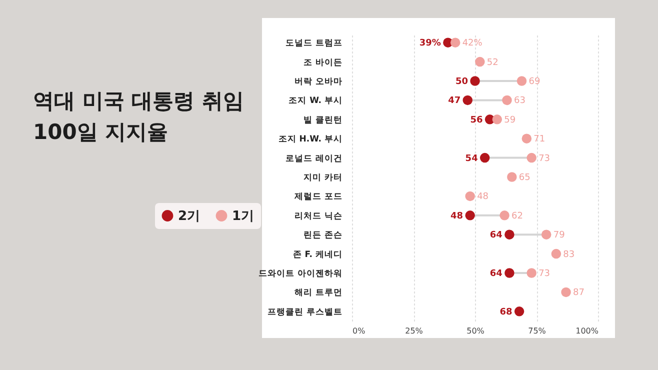 The image size is (658, 370). Describe the element at coordinates (314, 159) in the screenshot. I see `y-tick-label: 로널드 레이건` at that location.